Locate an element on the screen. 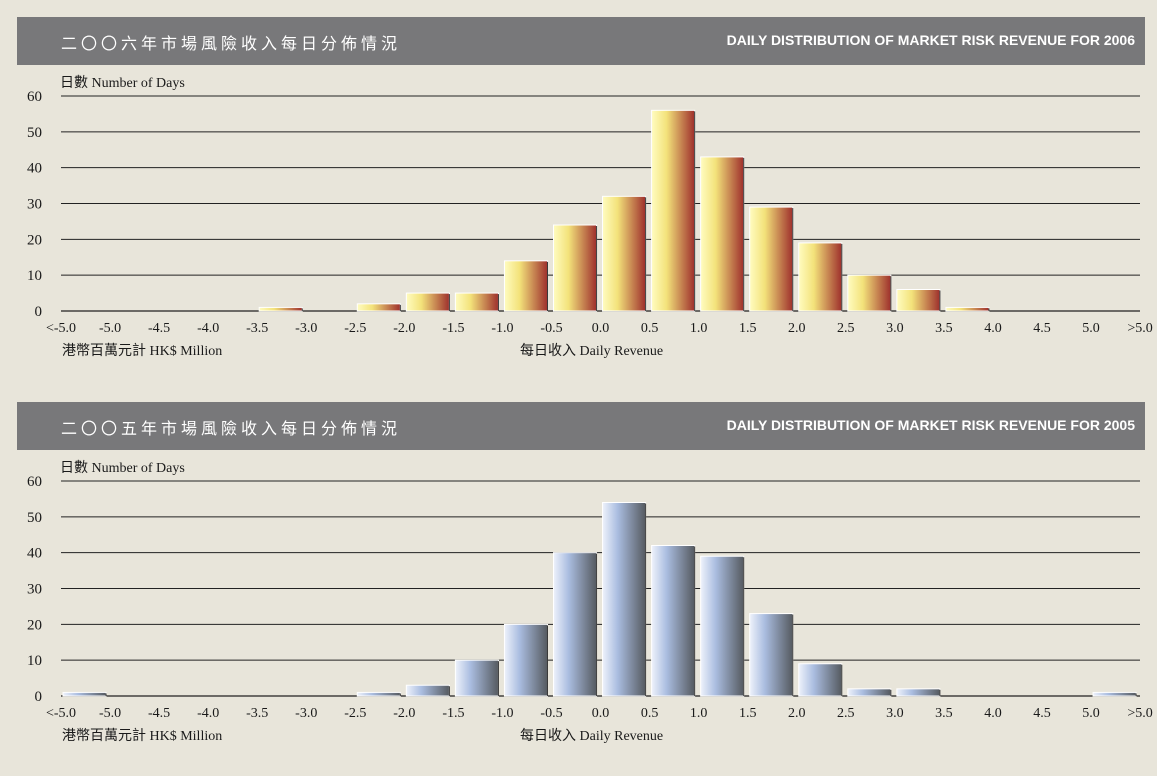  chart-title-zh: 二〇〇五年市場風險收入每日分佈情況 is located at coordinates (231, 428).